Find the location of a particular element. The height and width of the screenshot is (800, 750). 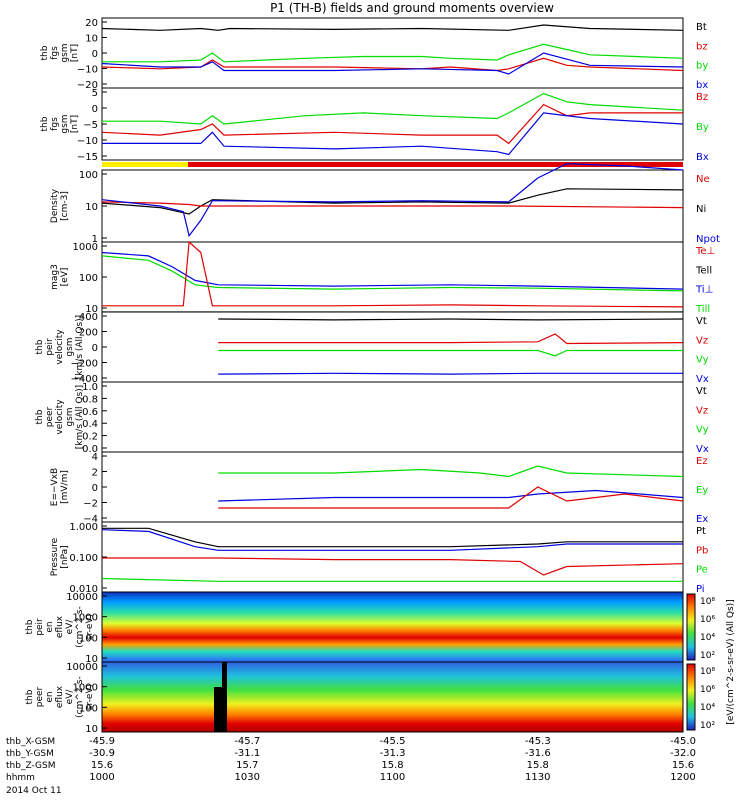

ephemeris-value: 1130 is located at coordinates (537, 777).